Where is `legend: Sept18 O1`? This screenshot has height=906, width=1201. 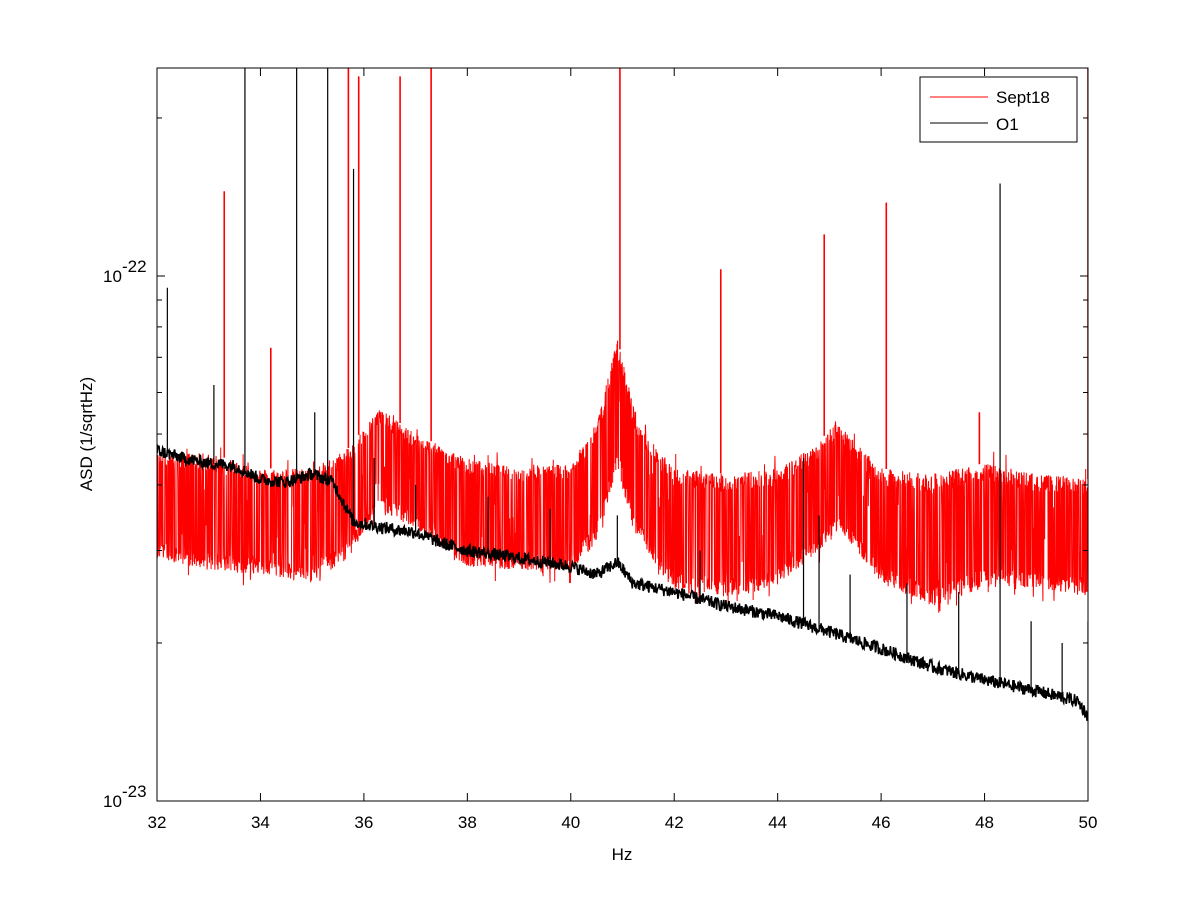 legend: Sept18 O1 is located at coordinates (998, 109).